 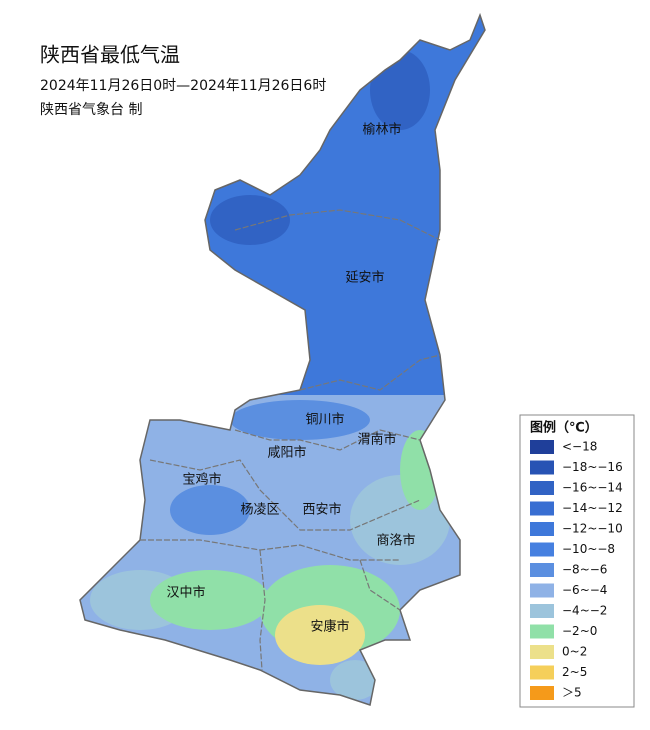 What do you see at coordinates (577, 561) in the screenshot?
I see `legend-box` at bounding box center [577, 561].